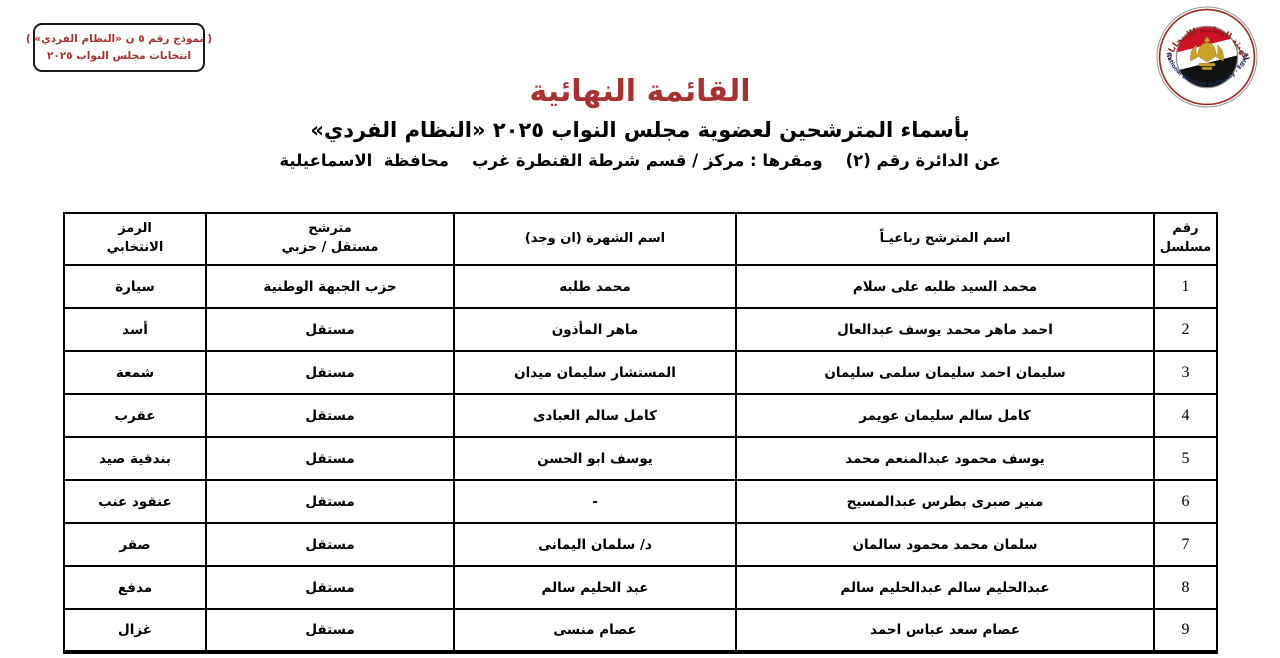  Describe the element at coordinates (135, 587) in the screenshot. I see `cell-symbol: مدفع` at that location.